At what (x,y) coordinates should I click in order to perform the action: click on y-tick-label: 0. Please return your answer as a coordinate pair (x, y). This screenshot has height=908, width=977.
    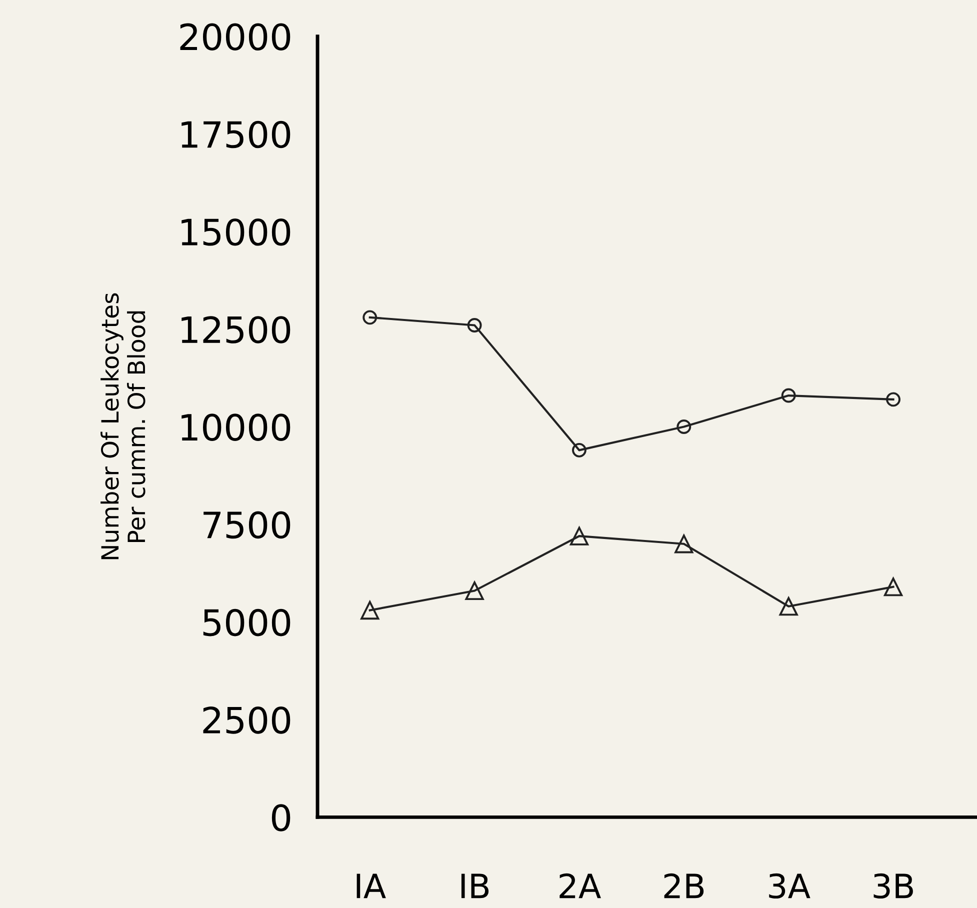
    Looking at the image, I should click on (281, 818).